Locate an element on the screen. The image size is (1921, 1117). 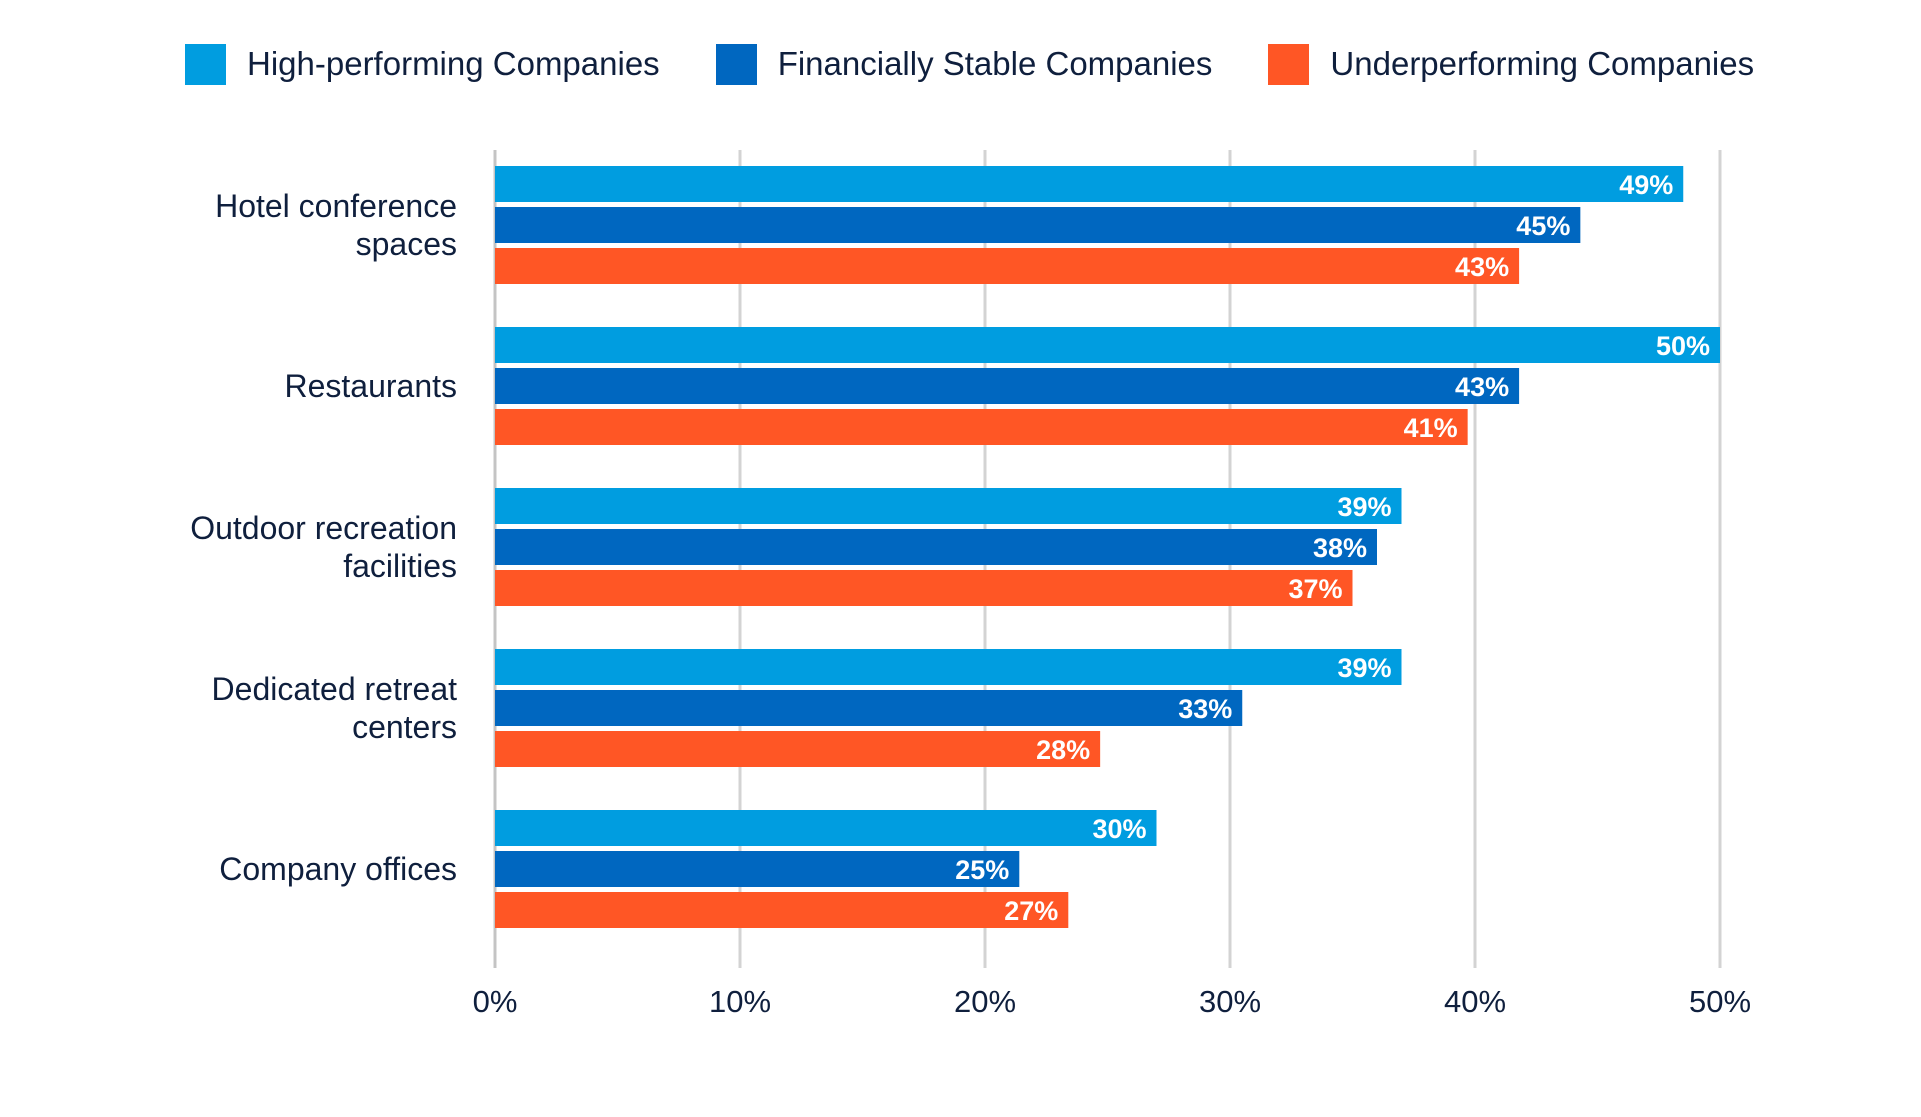
data-label: 27% is located at coordinates (1031, 911).